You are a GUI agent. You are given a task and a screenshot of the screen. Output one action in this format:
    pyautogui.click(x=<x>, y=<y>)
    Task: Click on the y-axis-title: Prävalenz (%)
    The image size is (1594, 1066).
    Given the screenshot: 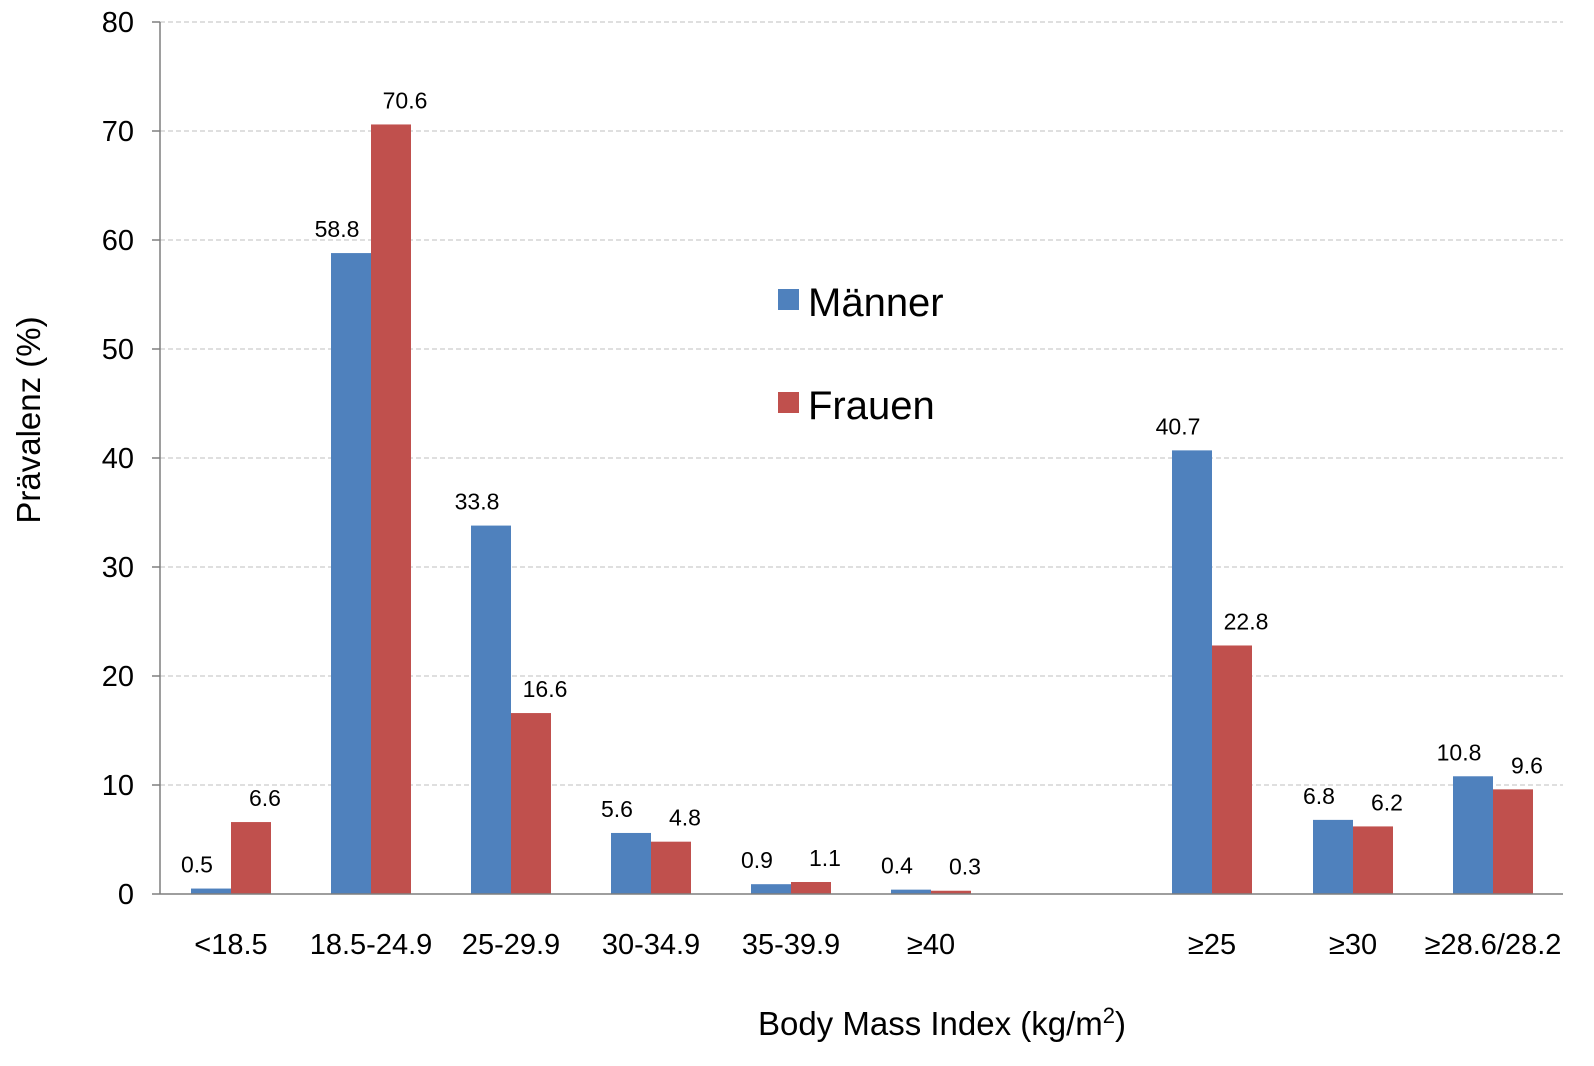 What is the action you would take?
    pyautogui.click(x=28, y=419)
    